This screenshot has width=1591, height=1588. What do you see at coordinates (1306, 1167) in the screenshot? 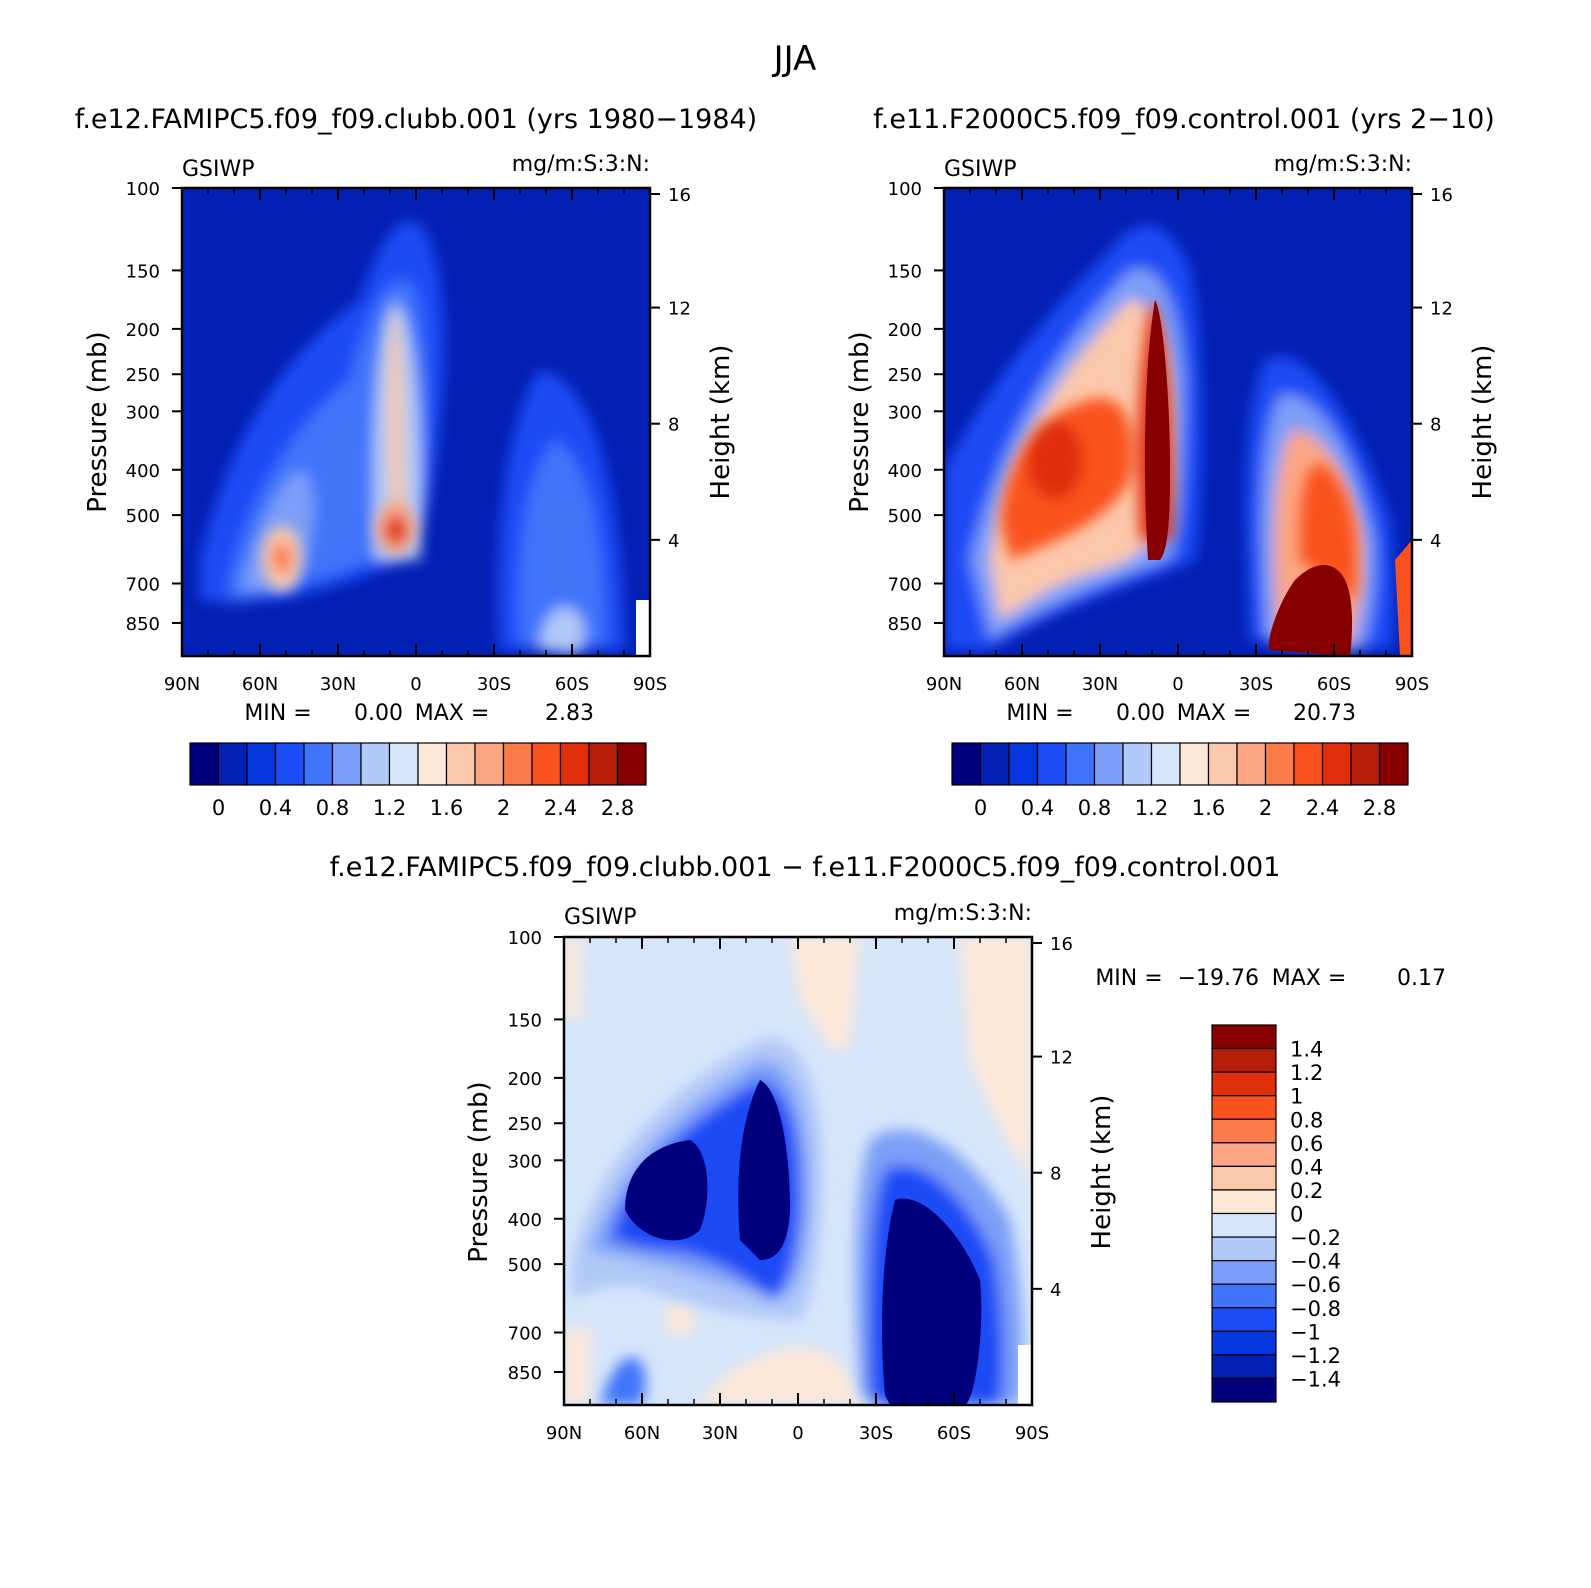
I see `colorbar-label: 0.4` at bounding box center [1306, 1167].